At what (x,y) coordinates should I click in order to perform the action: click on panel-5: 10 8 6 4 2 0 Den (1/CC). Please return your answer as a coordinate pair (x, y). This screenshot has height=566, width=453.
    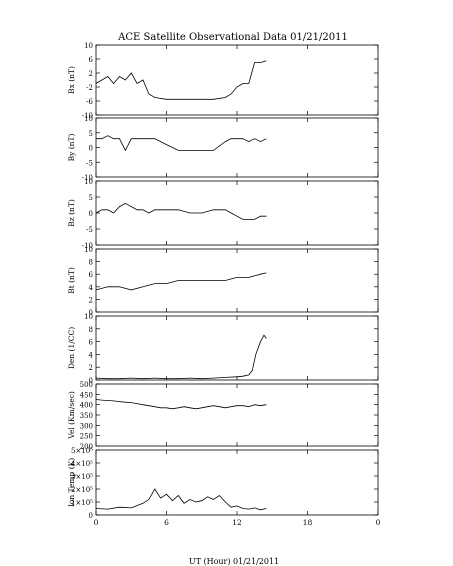
    Looking at the image, I should click on (223, 349).